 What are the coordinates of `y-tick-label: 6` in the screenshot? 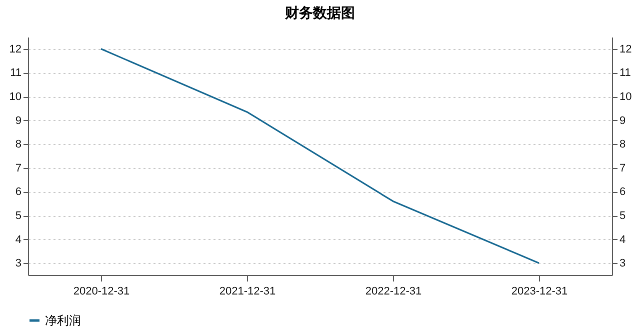 It's located at (18, 192).